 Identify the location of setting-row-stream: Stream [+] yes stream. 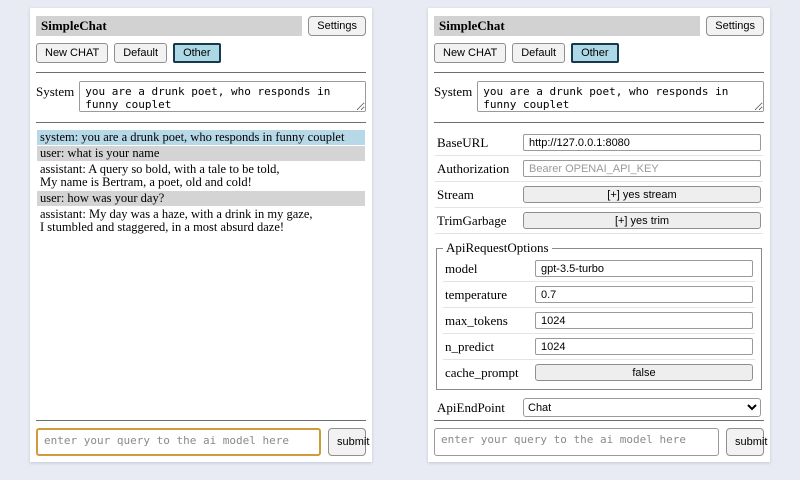
(599, 194).